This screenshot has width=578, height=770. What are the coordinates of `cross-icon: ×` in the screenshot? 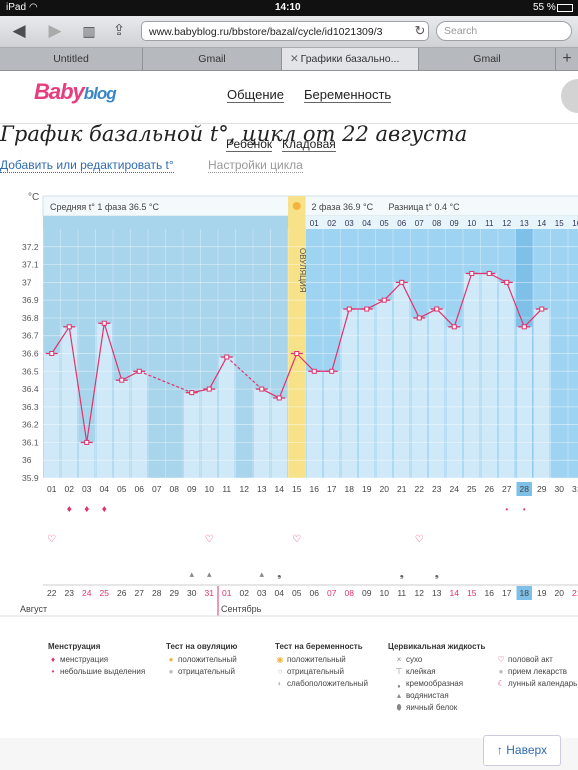 It's located at (399, 659).